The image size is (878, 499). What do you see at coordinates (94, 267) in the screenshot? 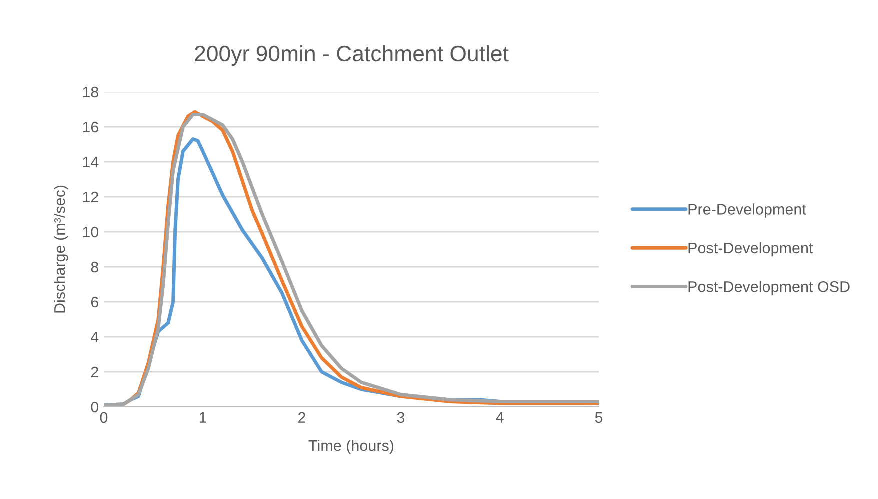
I see `y-tick-label: 8` at bounding box center [94, 267].